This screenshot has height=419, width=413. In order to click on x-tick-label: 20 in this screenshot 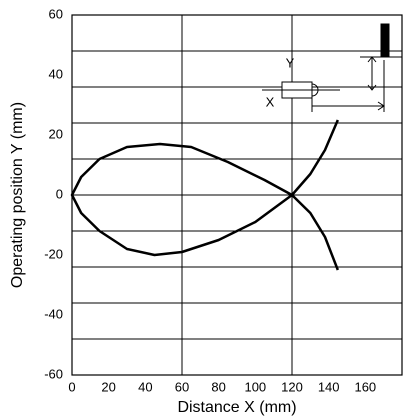, I will do `click(108, 386)`.